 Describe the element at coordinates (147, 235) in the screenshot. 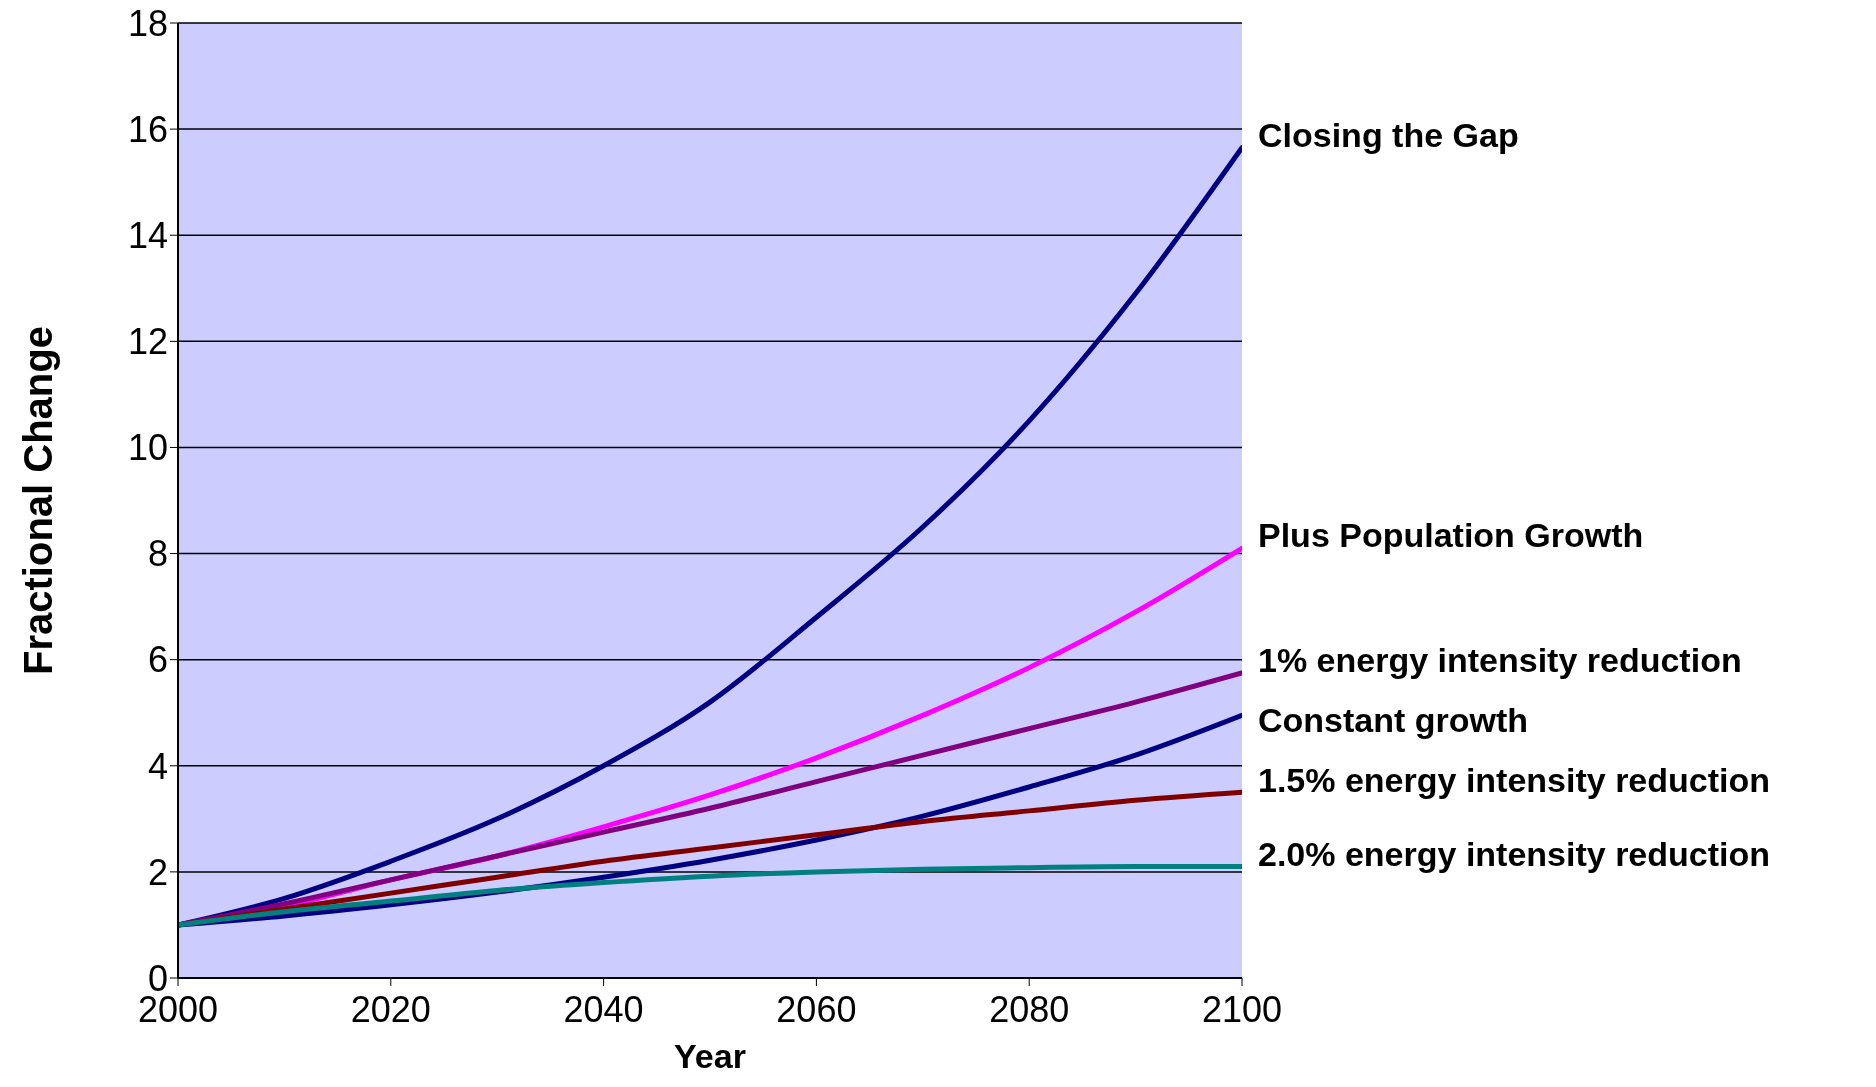

I see `y-tick-label: 14` at that location.